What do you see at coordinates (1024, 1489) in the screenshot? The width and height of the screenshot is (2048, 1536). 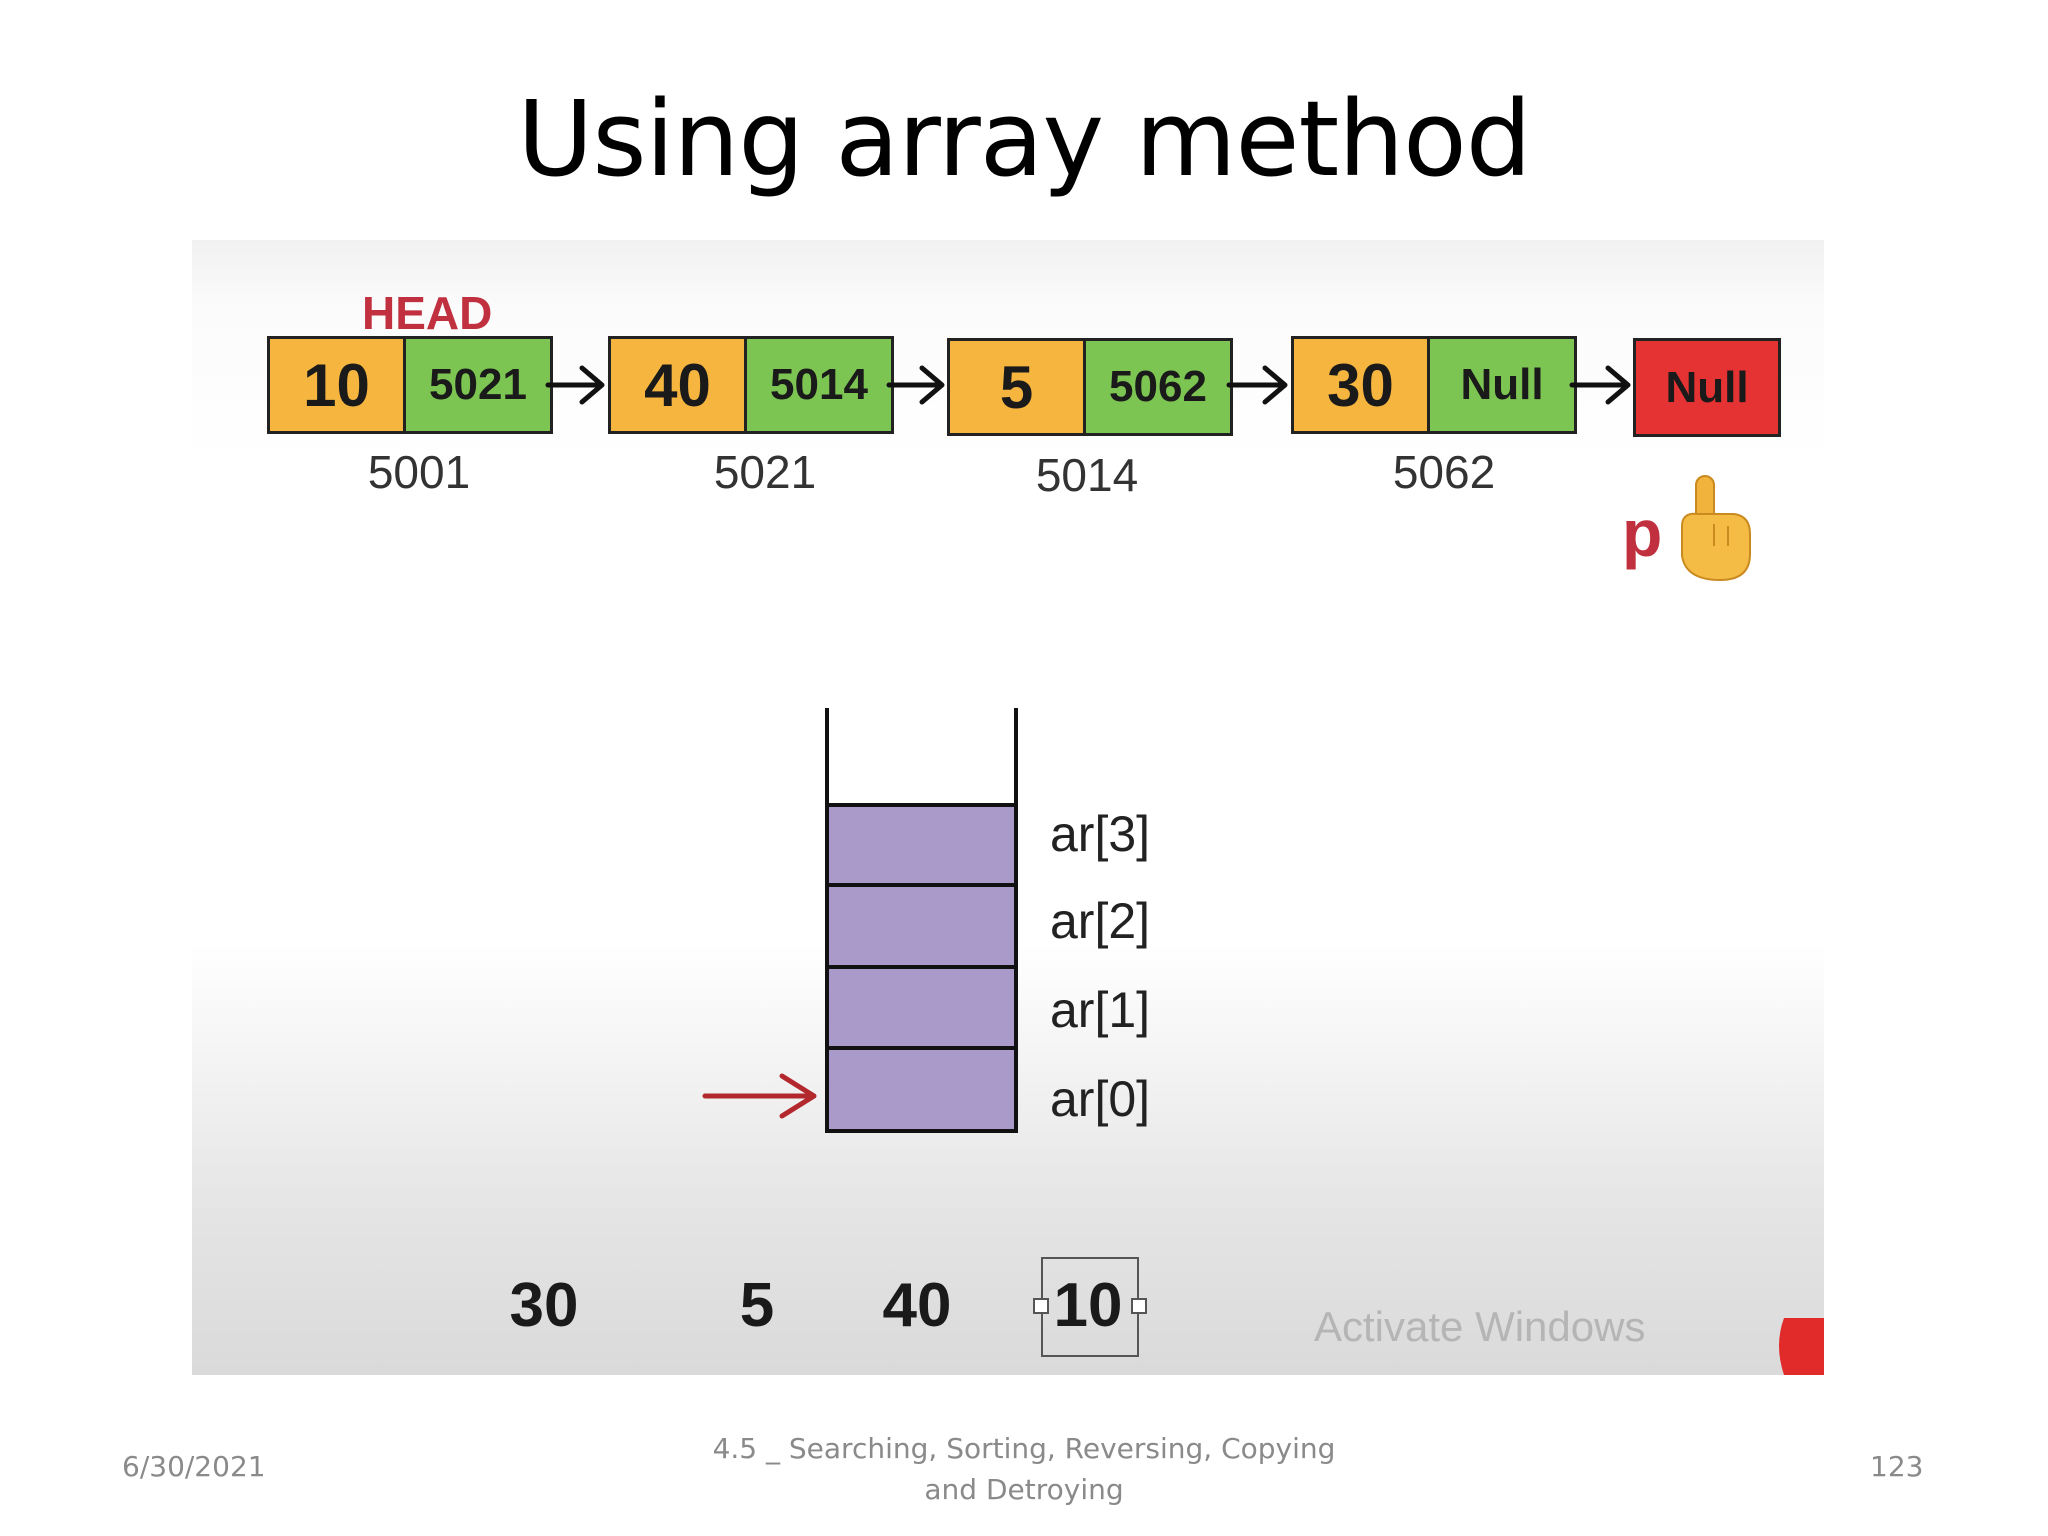 I see `footer-subtitle-line: and Detroying` at bounding box center [1024, 1489].